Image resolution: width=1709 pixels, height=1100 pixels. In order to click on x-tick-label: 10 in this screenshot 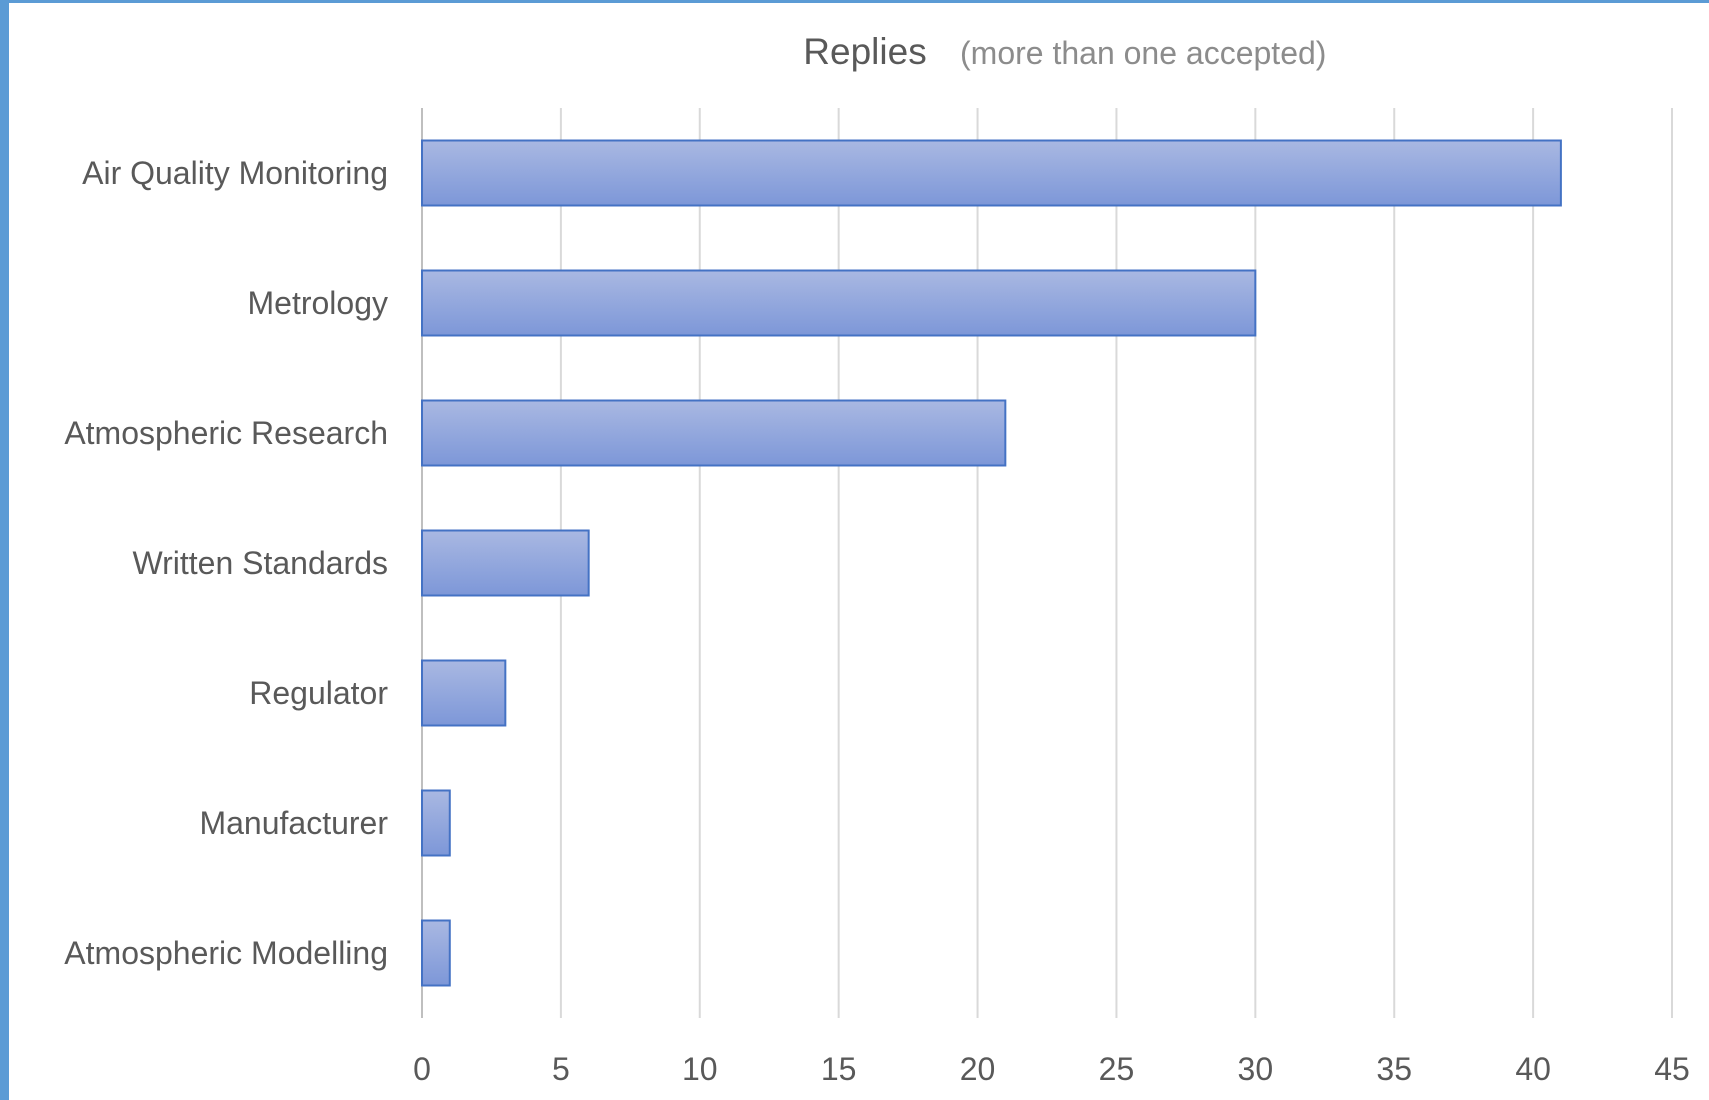, I will do `click(700, 1069)`.